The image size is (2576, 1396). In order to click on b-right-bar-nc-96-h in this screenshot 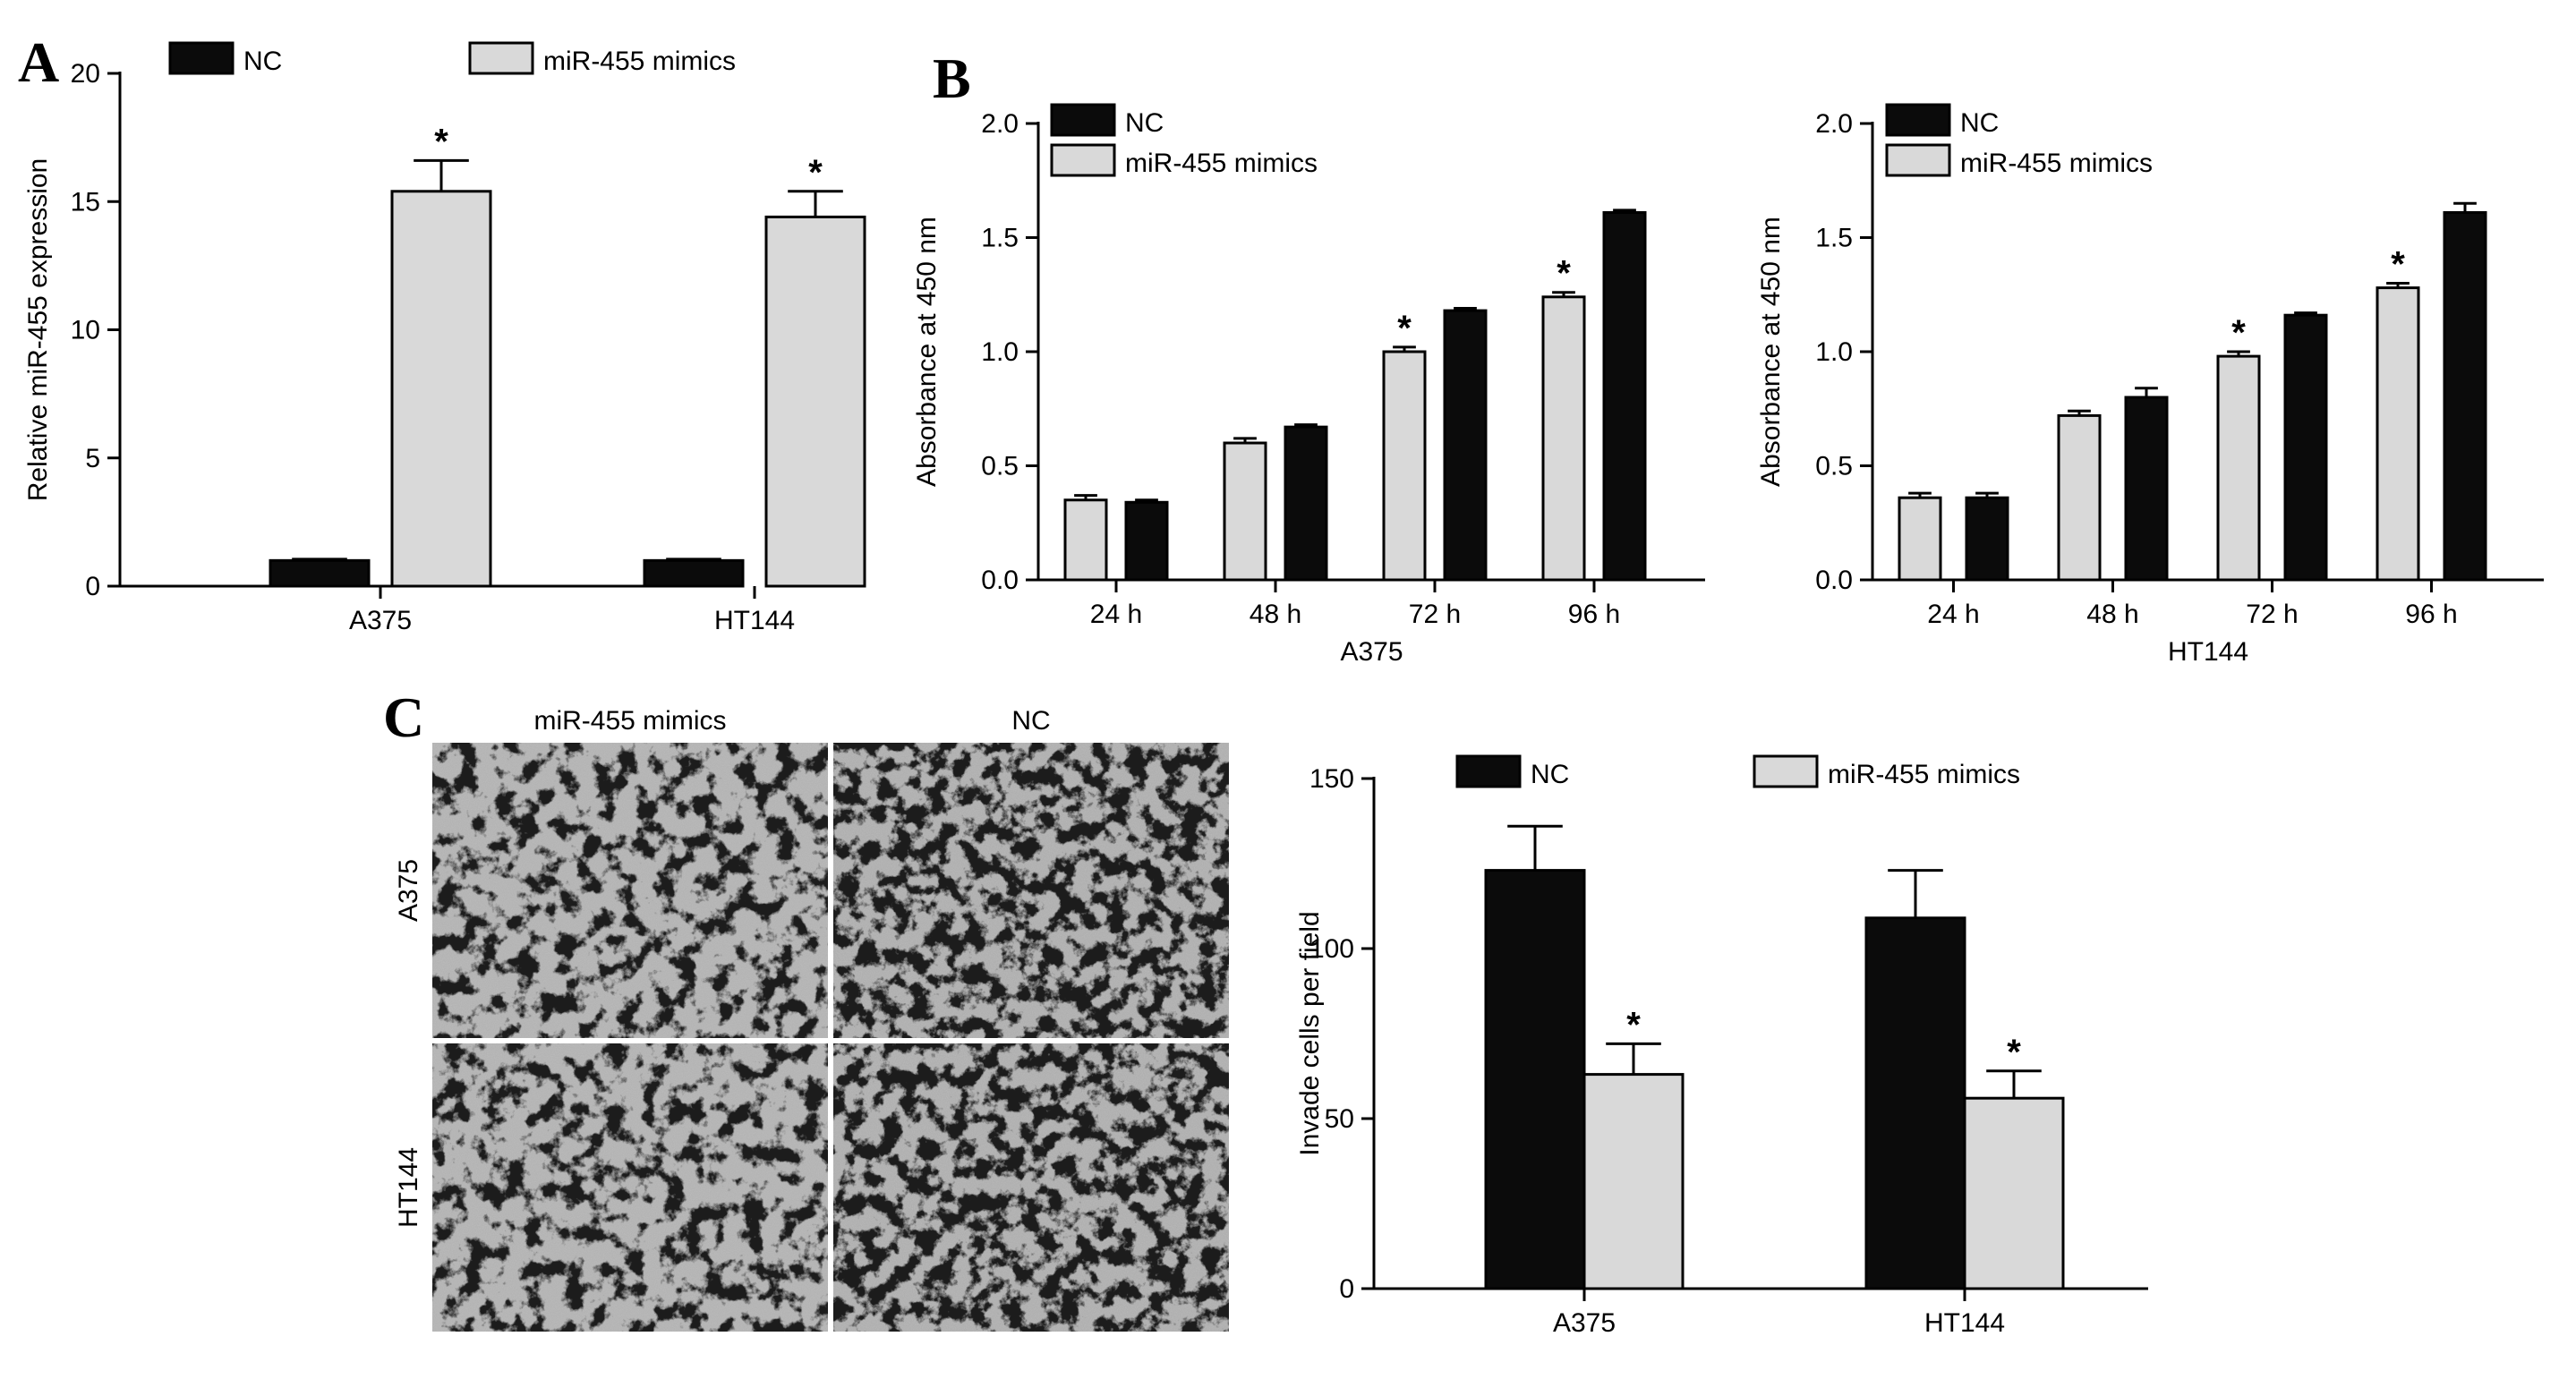, I will do `click(2465, 396)`.